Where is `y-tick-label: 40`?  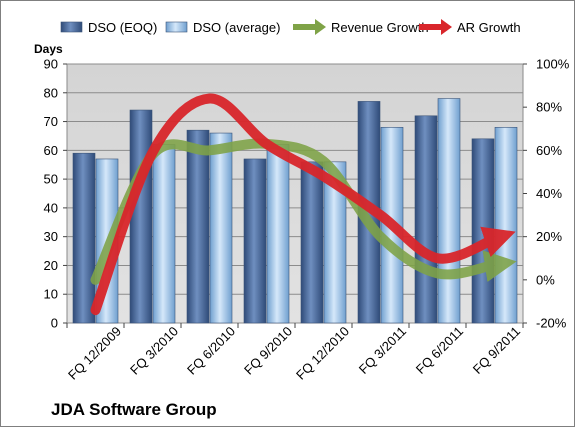 y-tick-label: 40 is located at coordinates (51, 207).